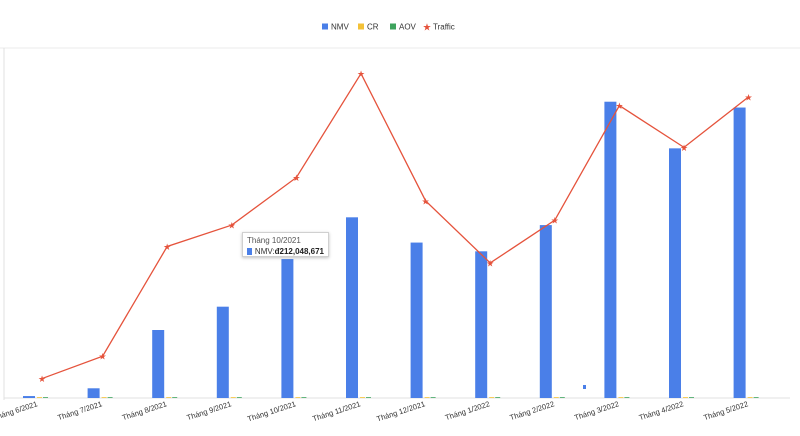 The height and width of the screenshot is (436, 800). Describe the element at coordinates (42, 379) in the screenshot. I see `traffic-point-1: ★` at that location.